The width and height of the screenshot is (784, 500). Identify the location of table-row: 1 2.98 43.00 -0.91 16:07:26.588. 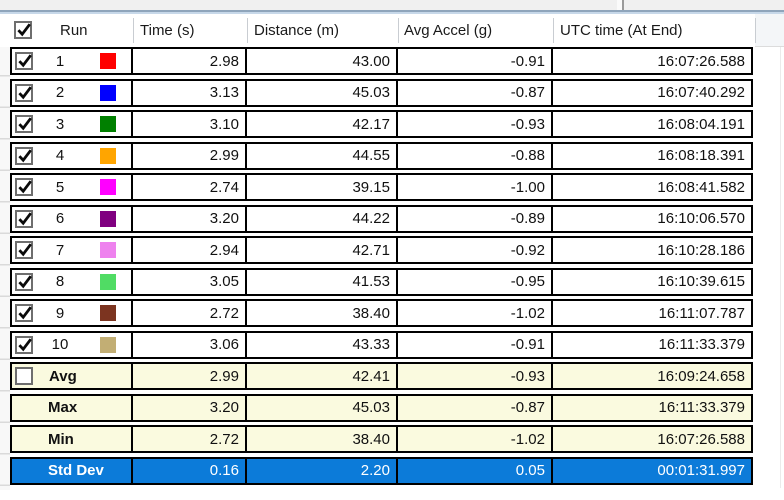
(381, 61).